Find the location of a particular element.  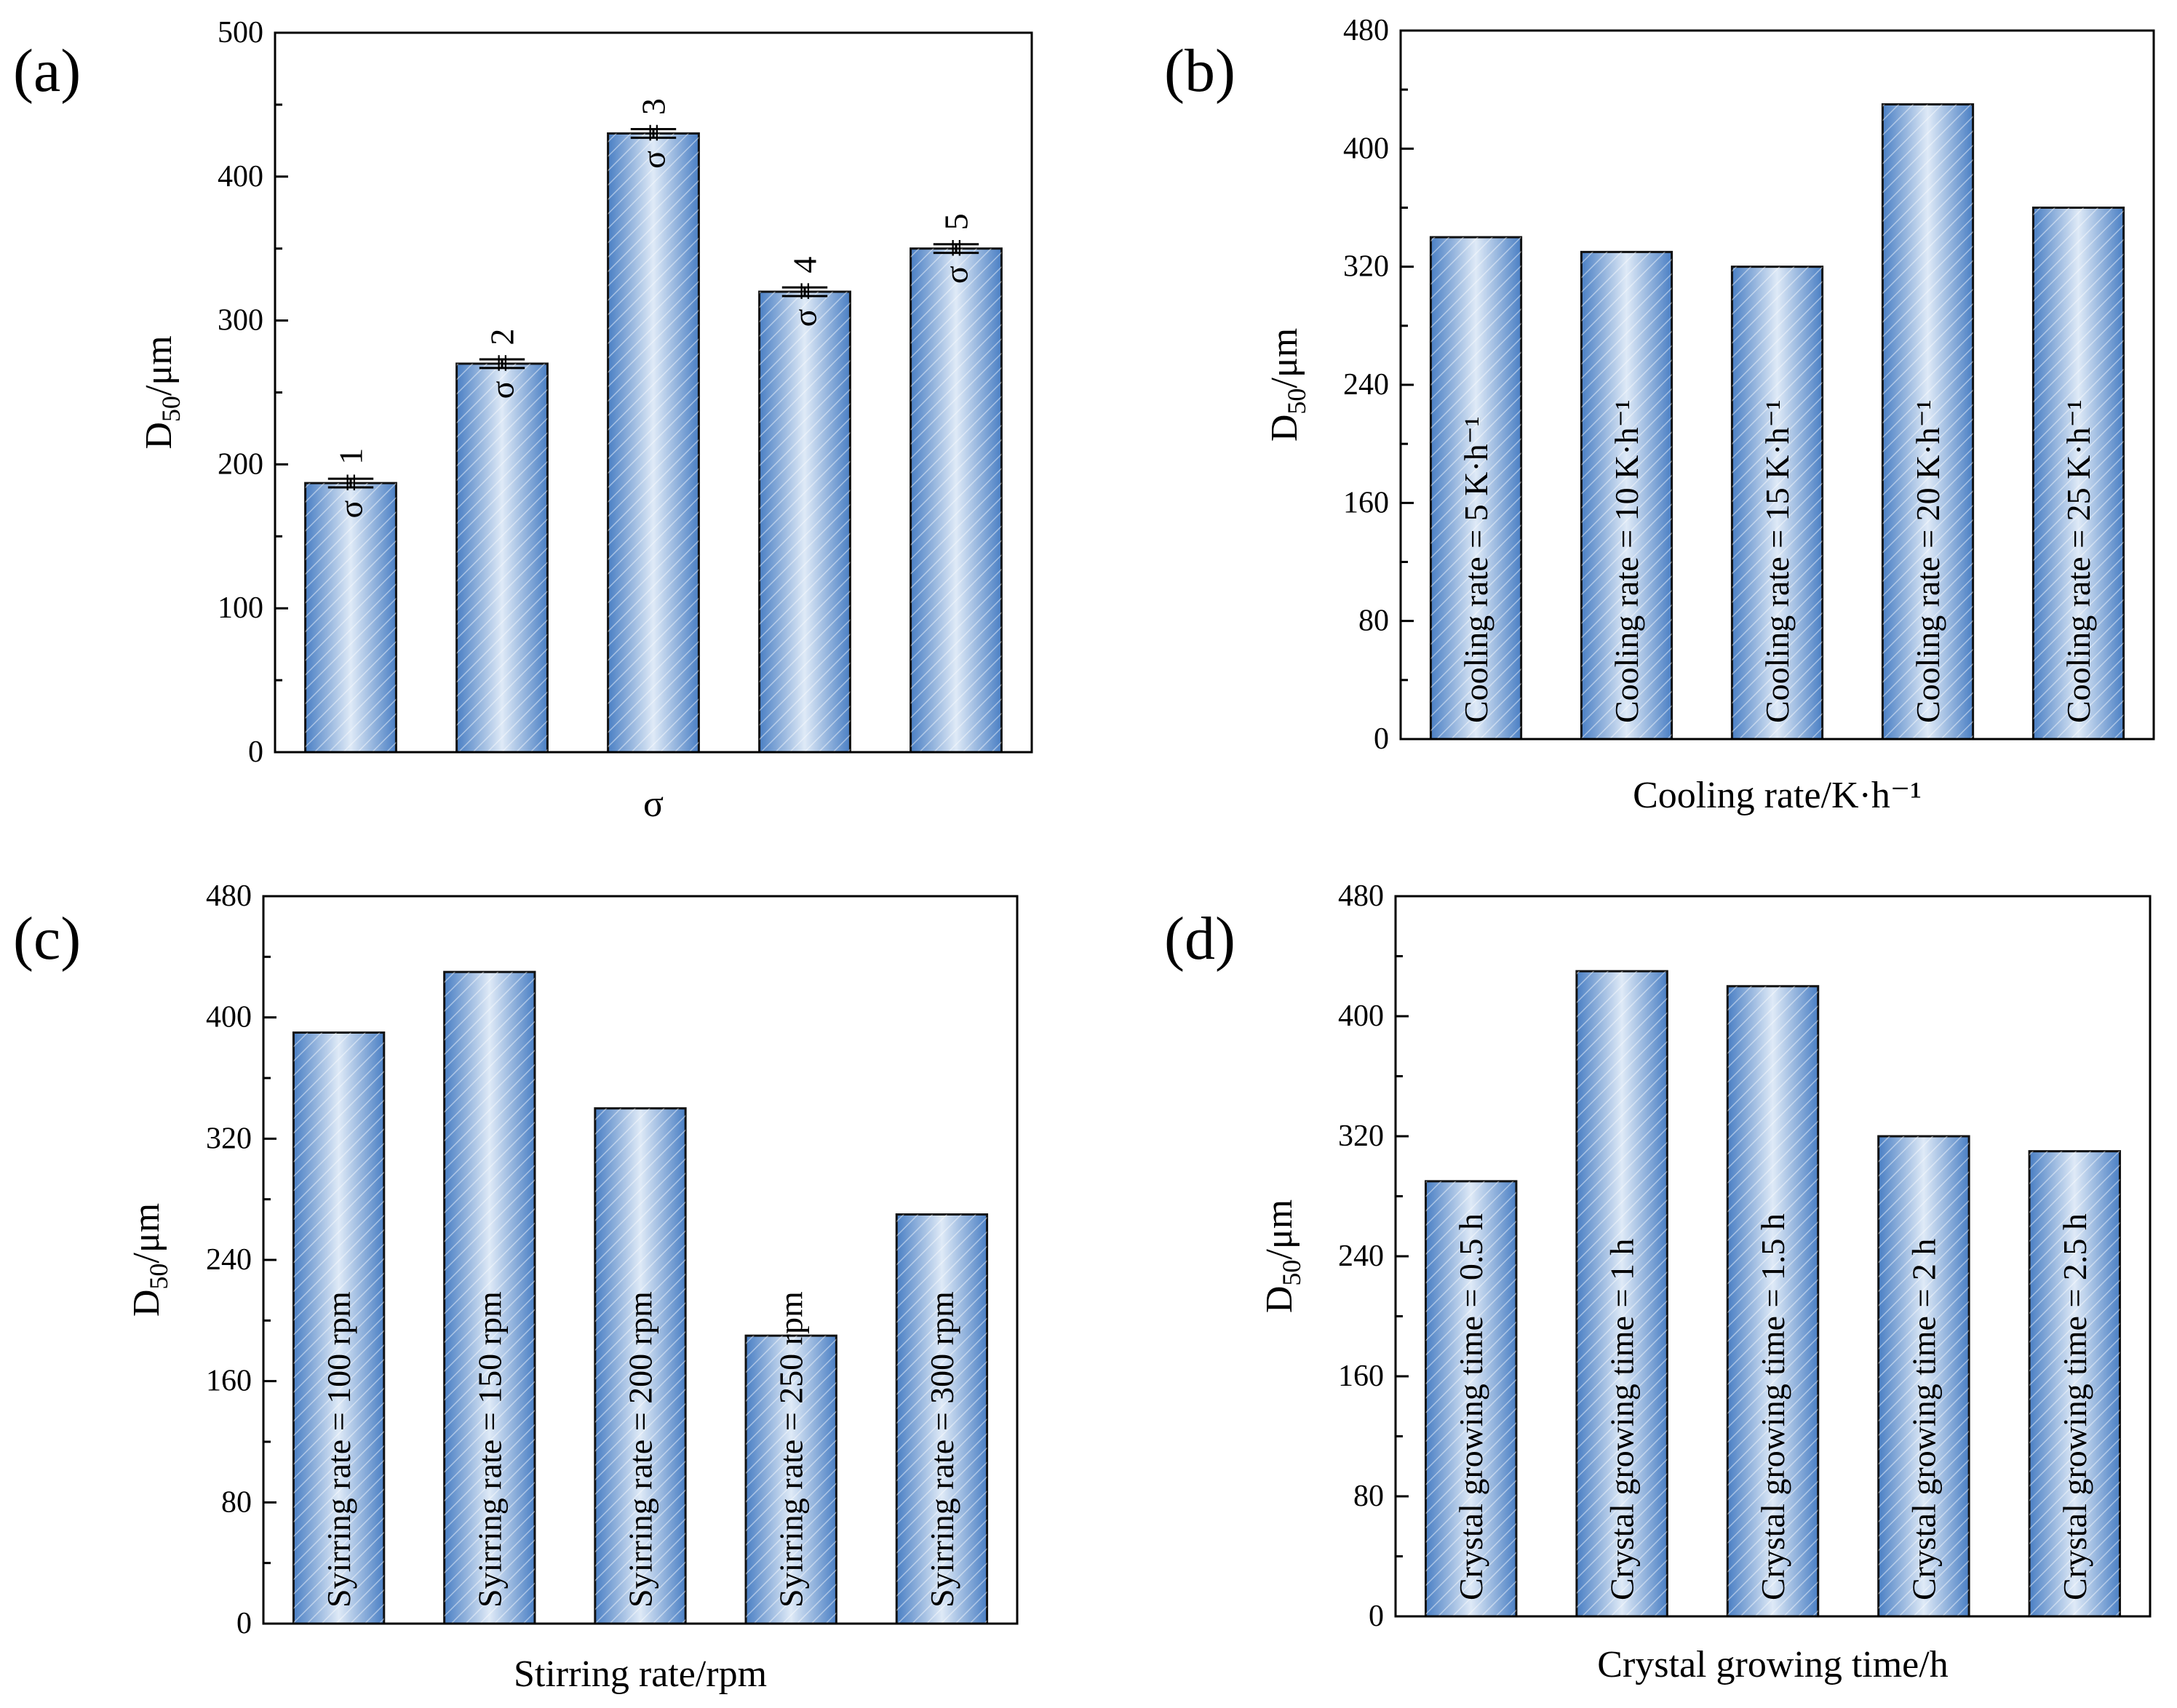

panel-label-b: (b) is located at coordinates (1200, 71).